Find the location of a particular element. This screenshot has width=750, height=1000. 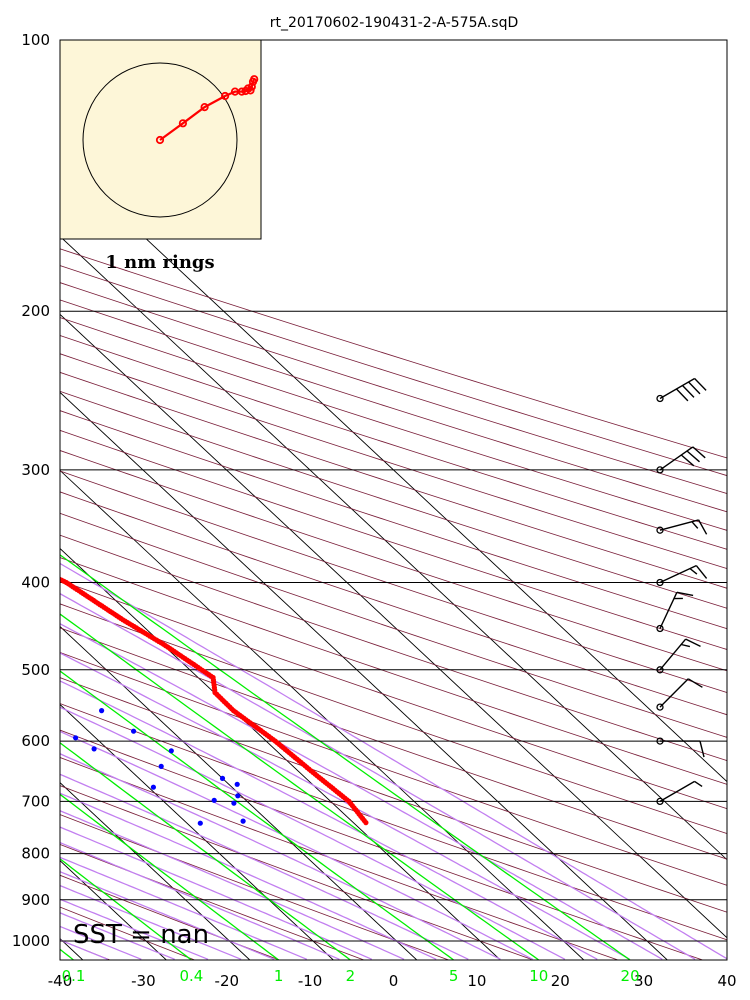

mixing-ratio-label: 2 is located at coordinates (351, 976).